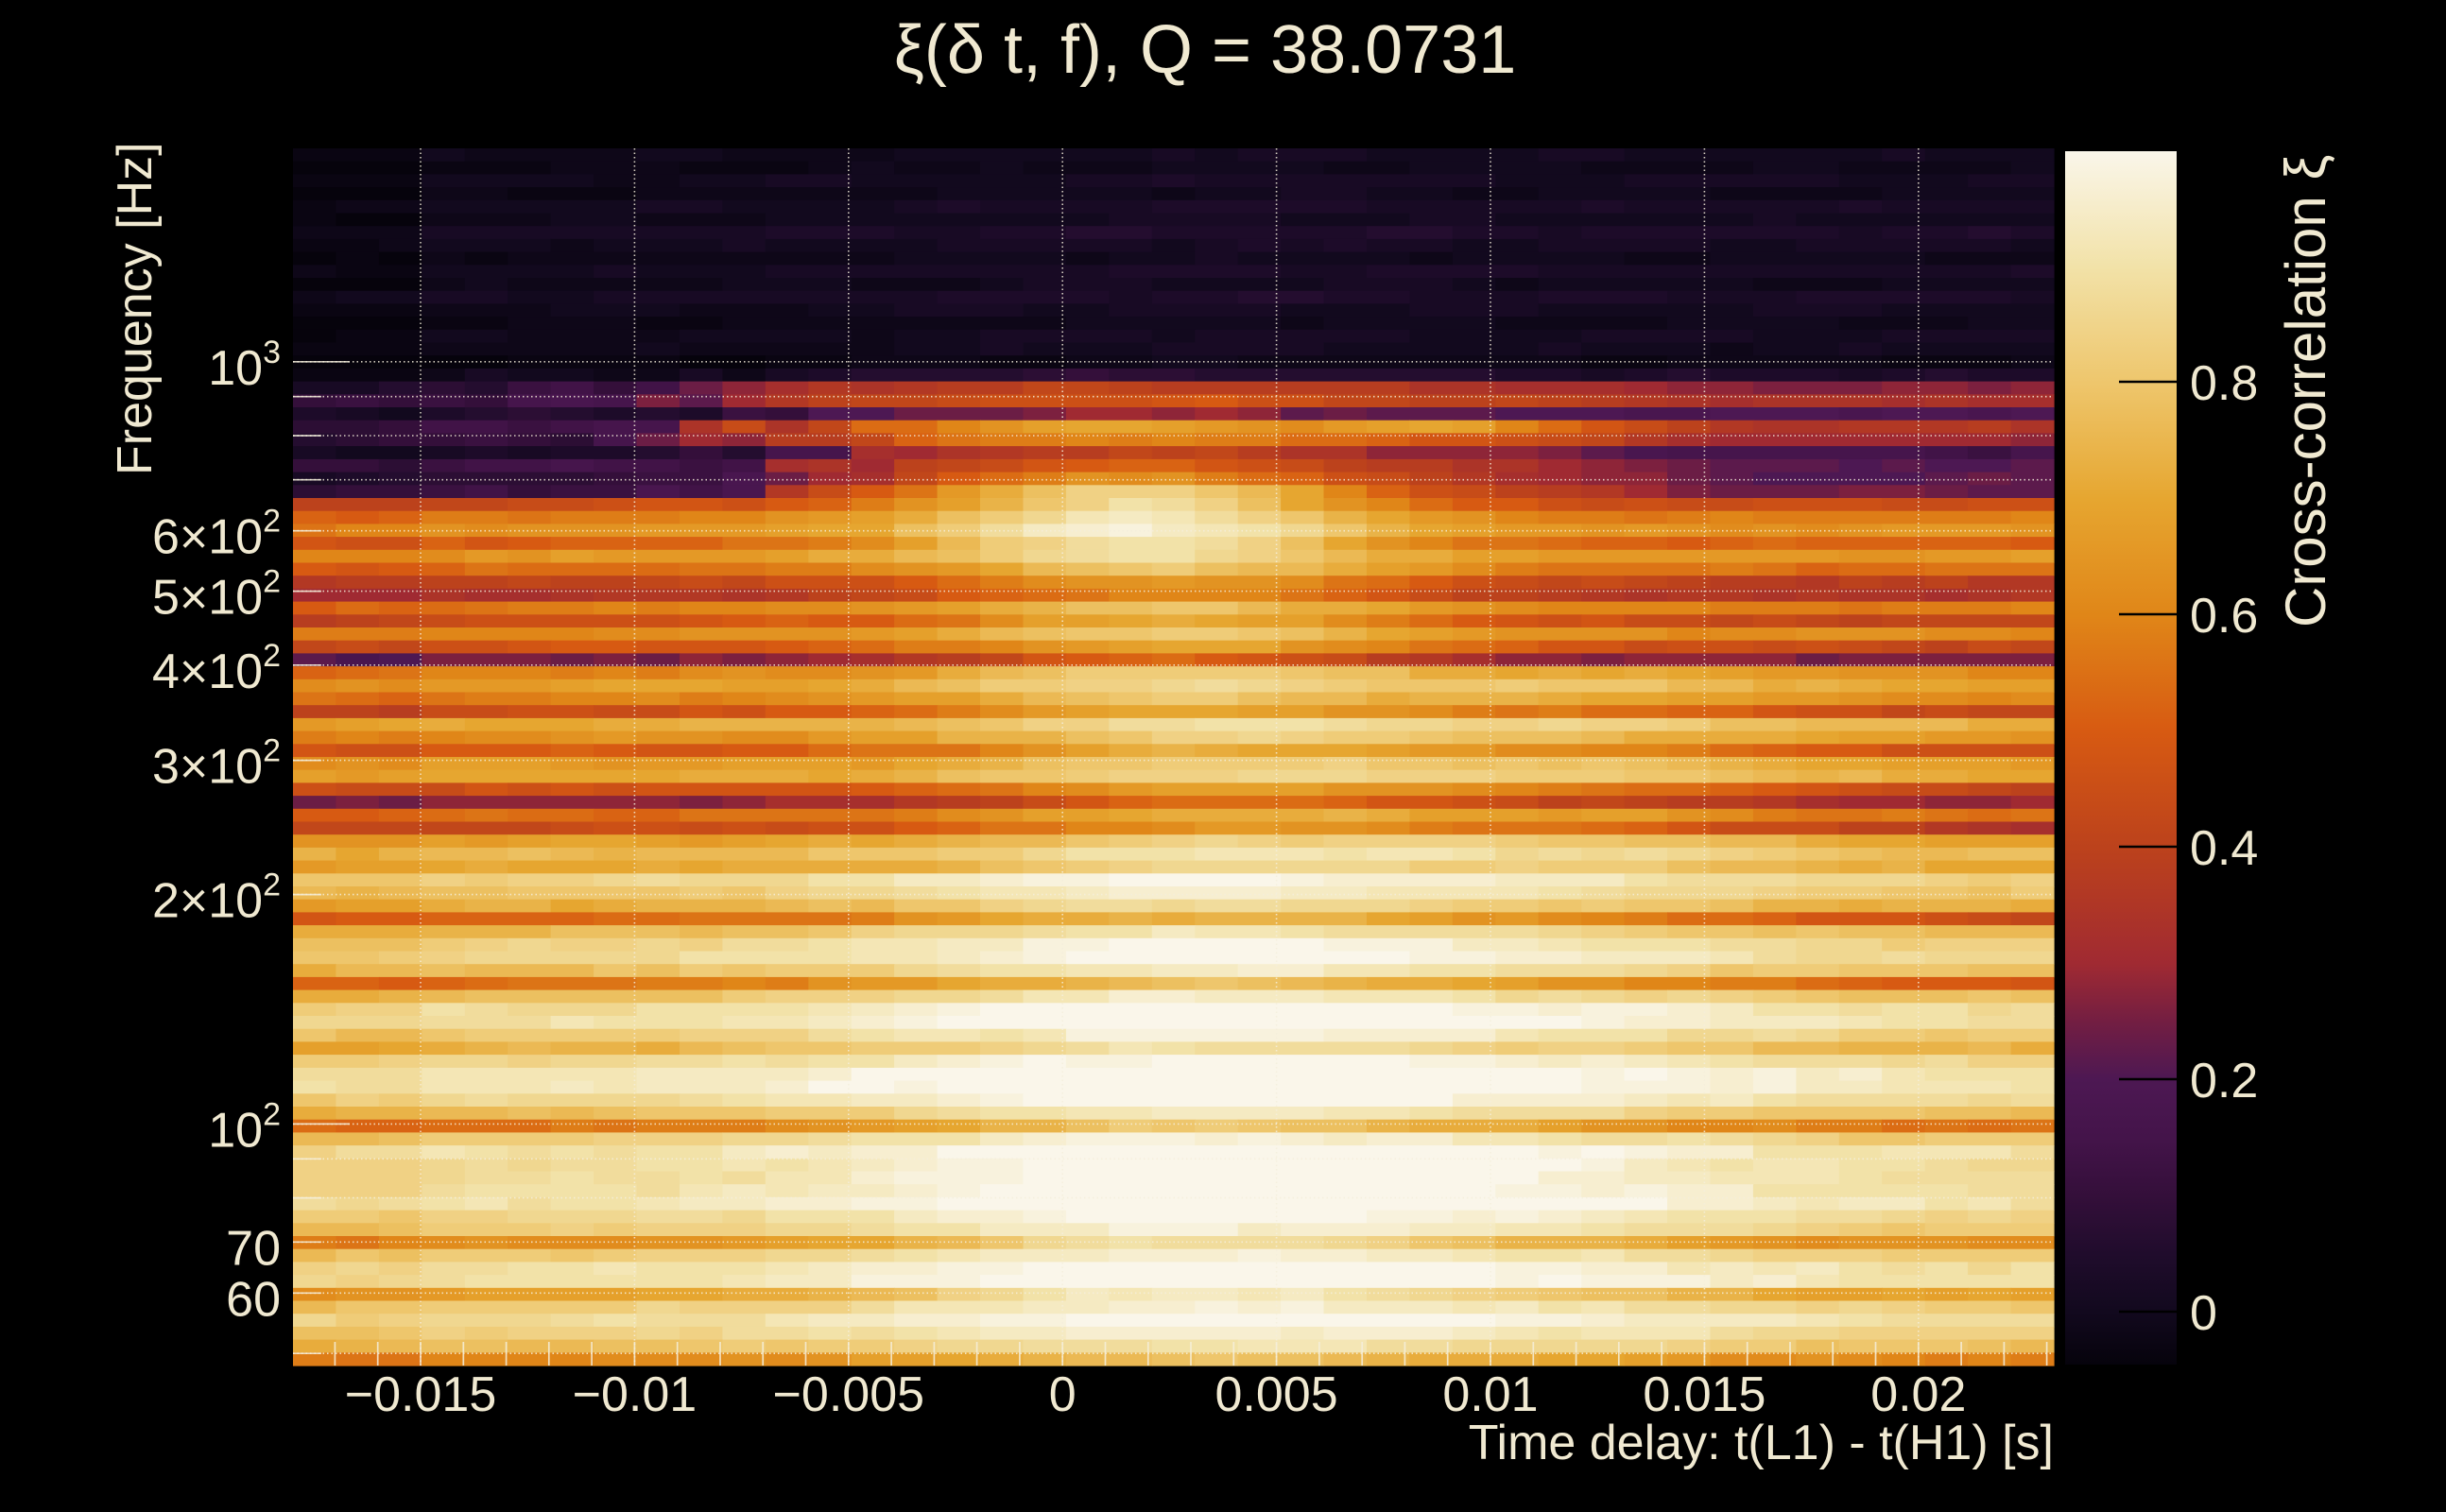 The height and width of the screenshot is (1512, 2446). What do you see at coordinates (849, 1394) in the screenshot?
I see `svg-text: −0.005` at bounding box center [849, 1394].